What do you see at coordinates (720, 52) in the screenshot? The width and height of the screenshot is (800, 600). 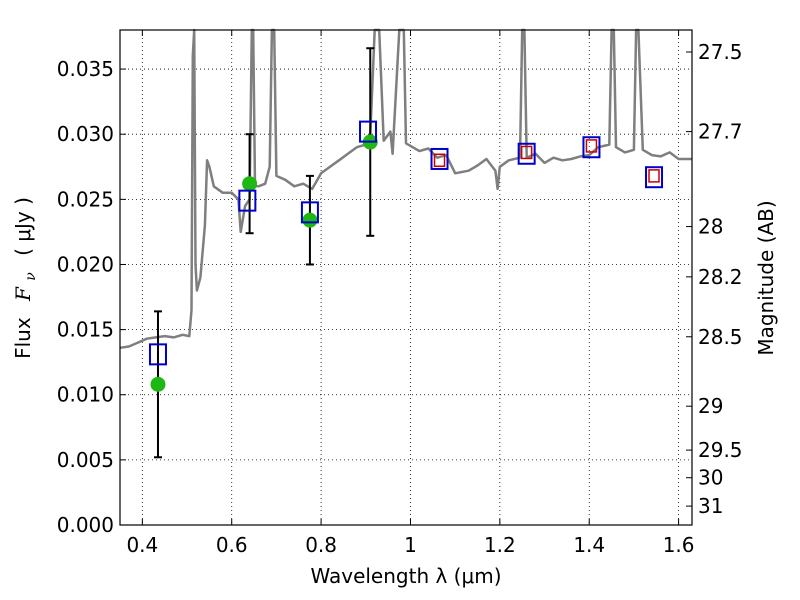 I see `y2-tick-label: 27.5` at bounding box center [720, 52].